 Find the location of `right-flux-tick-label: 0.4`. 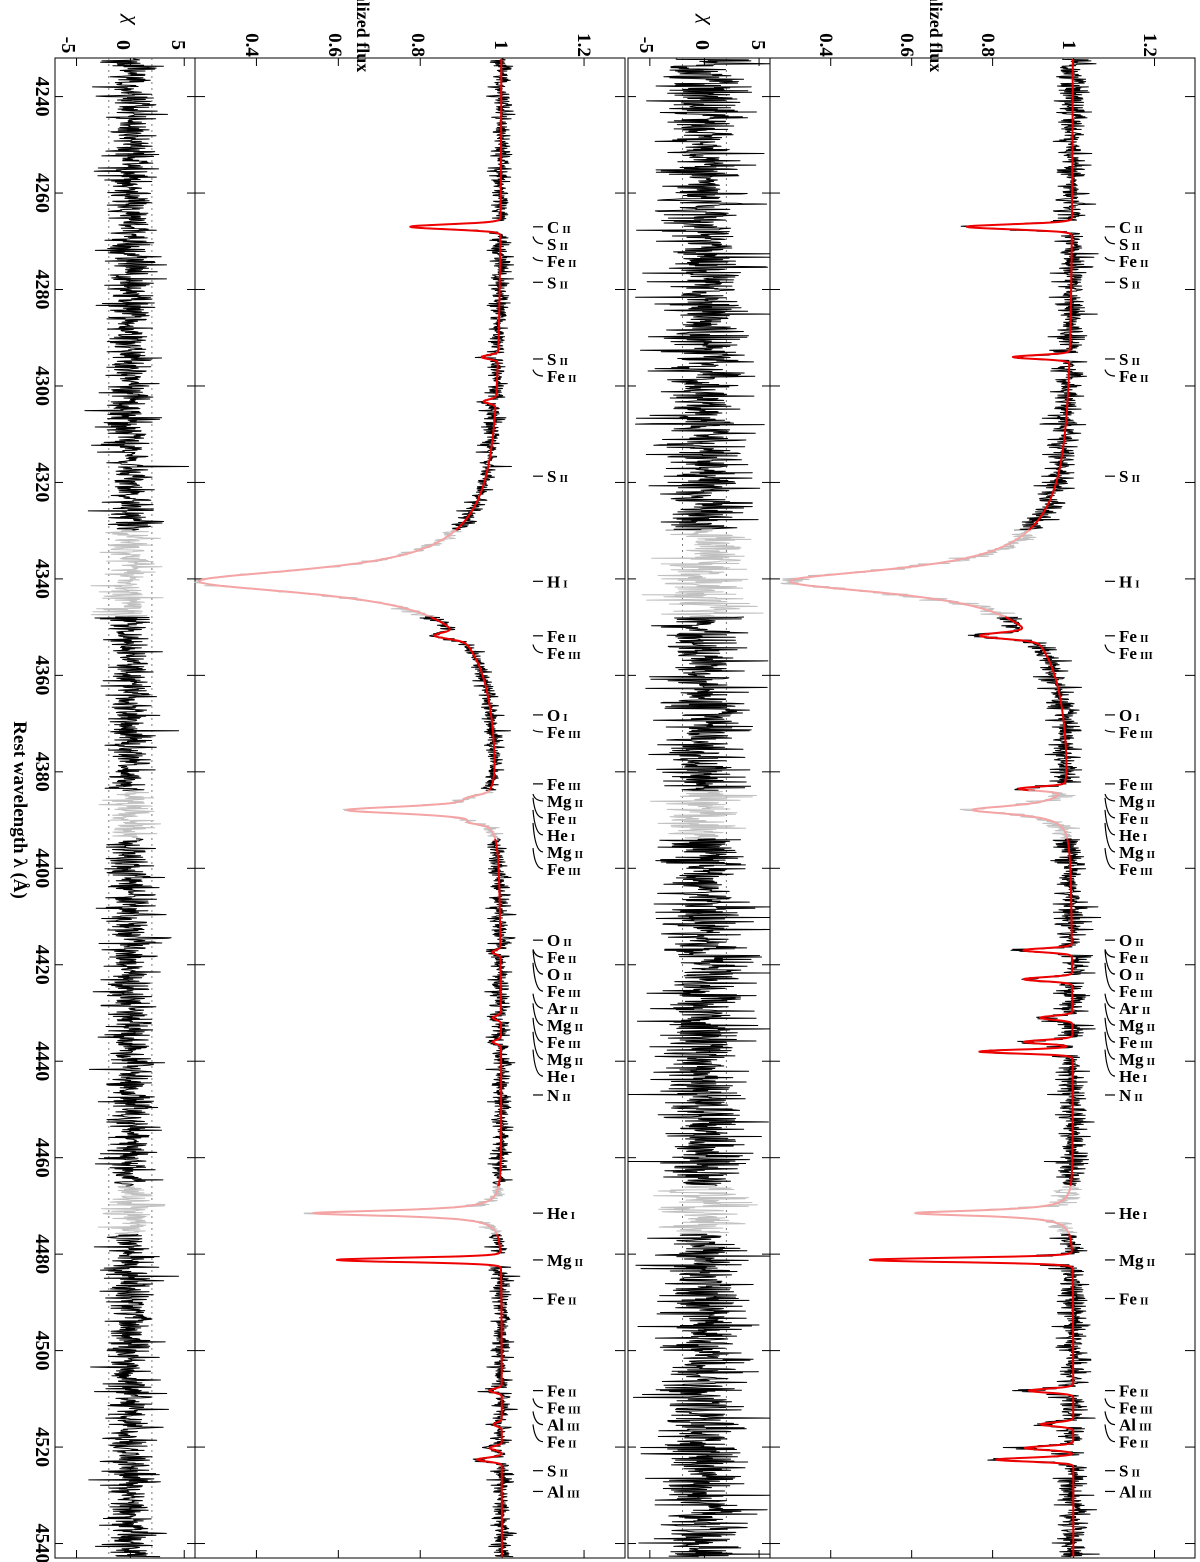

right-flux-tick-label: 0.4 is located at coordinates (825, 45).